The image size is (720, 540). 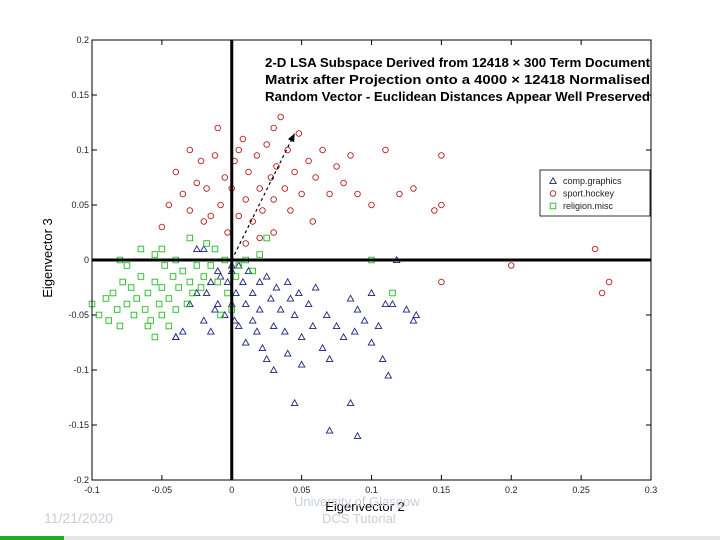 What do you see at coordinates (81, 480) in the screenshot?
I see `y-tick-label: -0.2` at bounding box center [81, 480].